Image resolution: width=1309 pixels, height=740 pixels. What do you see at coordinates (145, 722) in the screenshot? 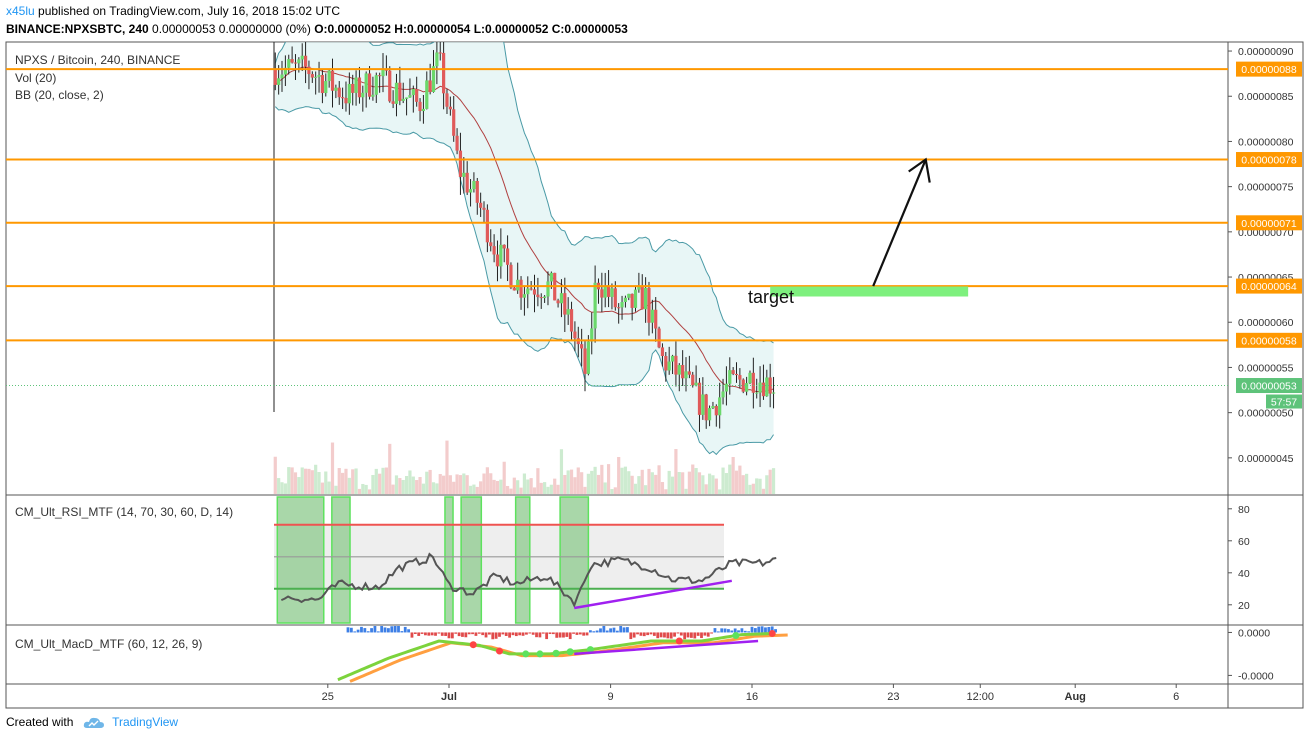
I see `tradingview-link: TradingView` at bounding box center [145, 722].